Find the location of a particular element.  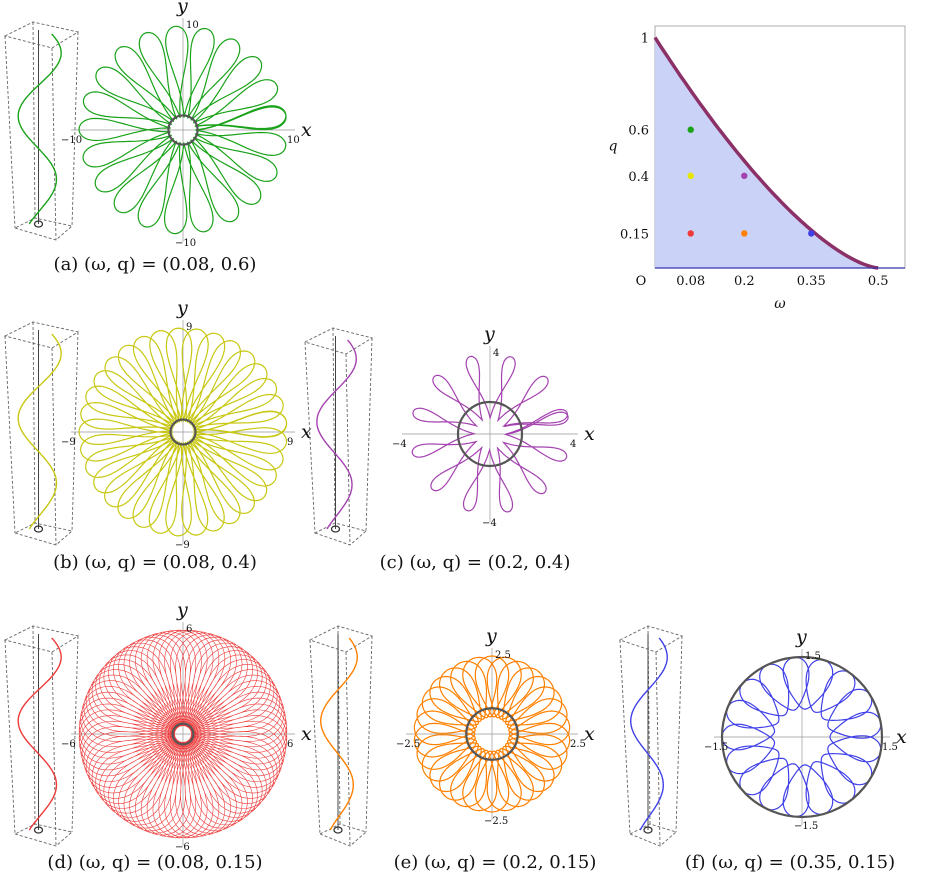

orbit-plot: 2.5−2.5−2.5 2.5xy is located at coordinates (495, 726).